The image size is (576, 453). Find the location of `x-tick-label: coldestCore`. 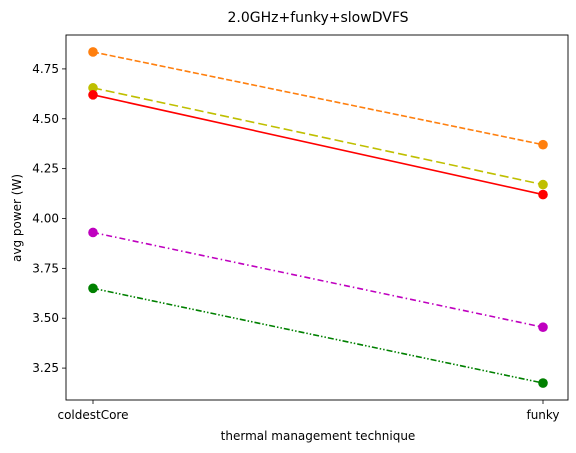

x-tick-label: coldestCore is located at coordinates (92, 415).